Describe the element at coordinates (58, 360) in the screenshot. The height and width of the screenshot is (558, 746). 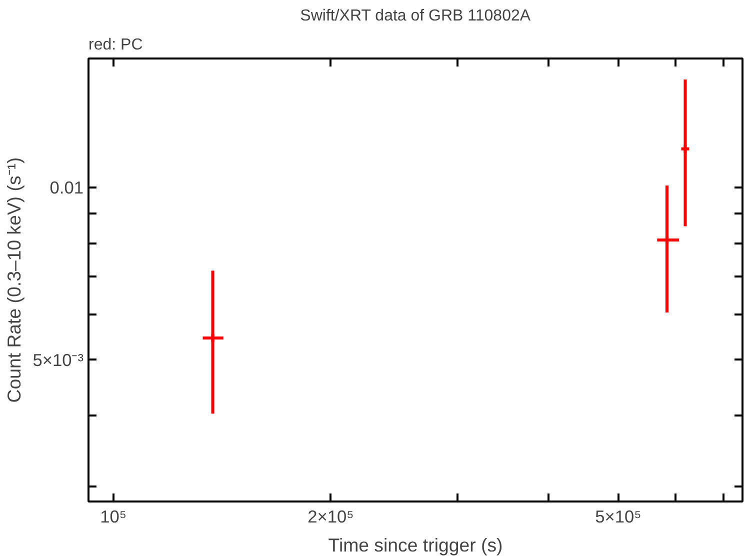
I see `y-tick-label: 5×10⁻³` at that location.